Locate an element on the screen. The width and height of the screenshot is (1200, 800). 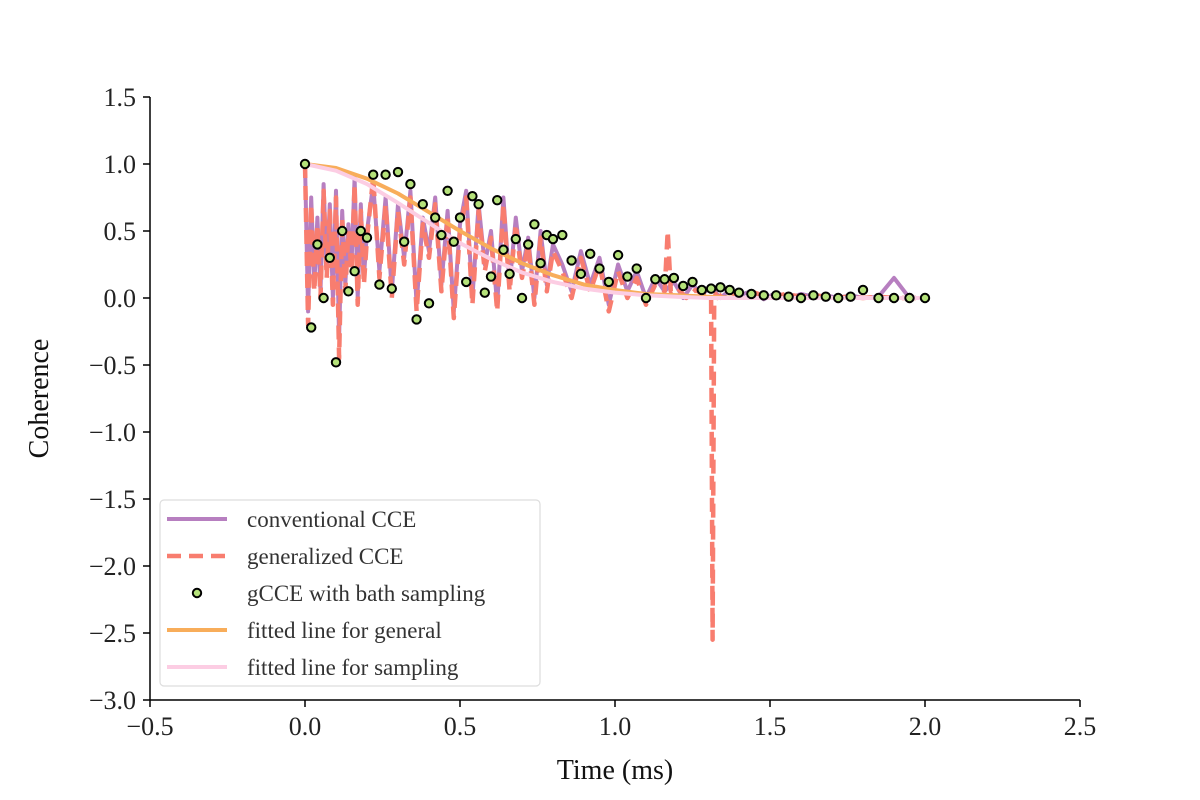
x-tick-label: 0.0 is located at coordinates (305, 726).